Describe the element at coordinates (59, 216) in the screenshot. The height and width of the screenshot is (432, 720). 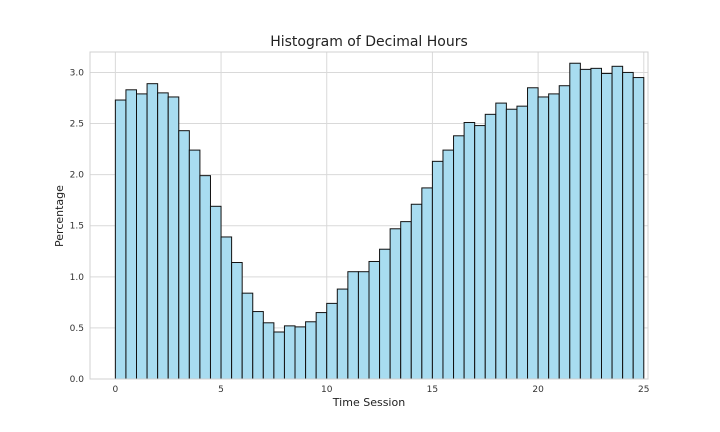
I see `y-axis-label: Percentage` at that location.